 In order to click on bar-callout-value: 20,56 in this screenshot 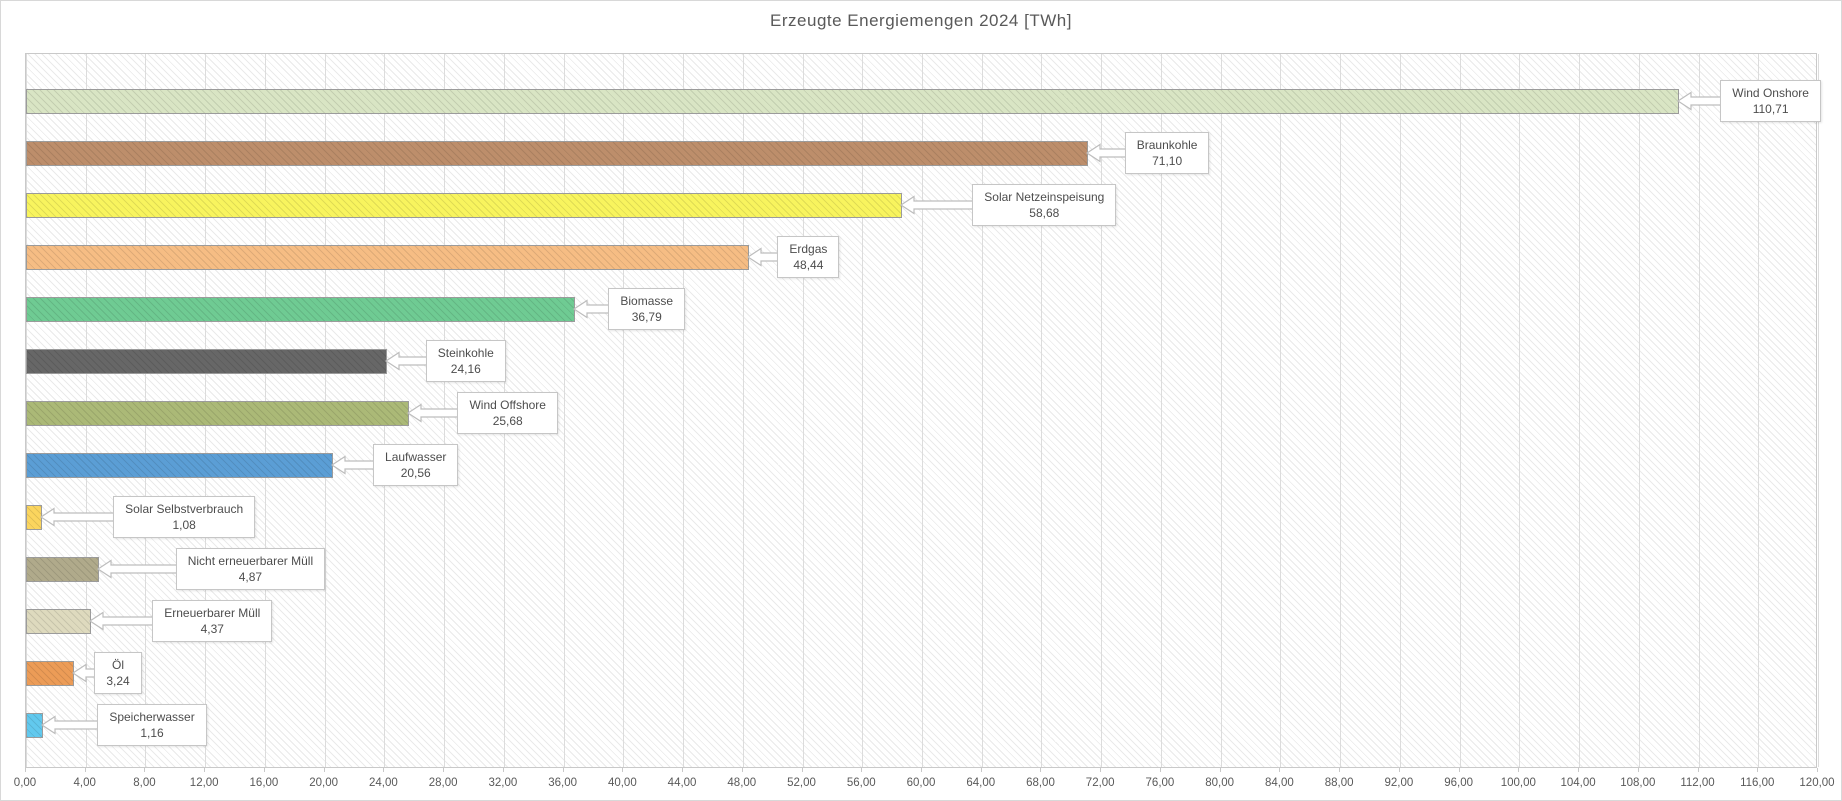, I will do `click(415, 473)`.